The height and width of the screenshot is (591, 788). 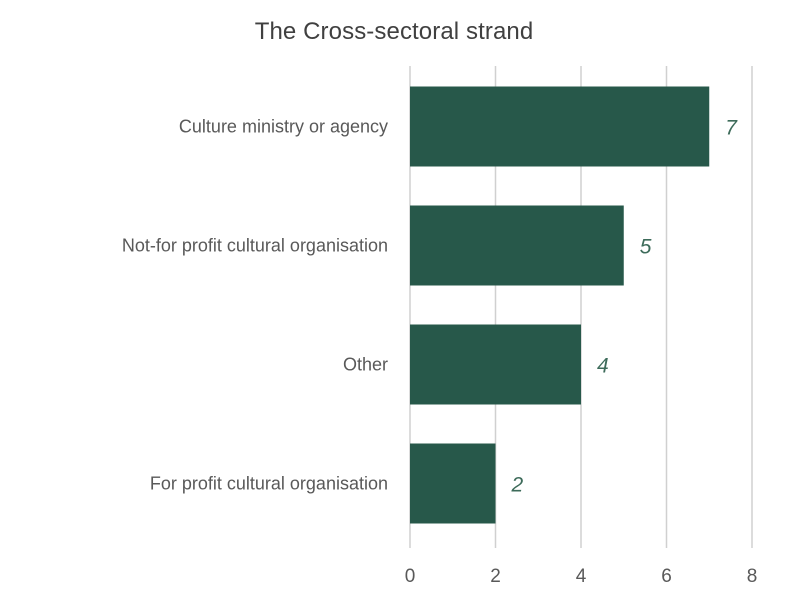 I want to click on x-tick-label-2: 2, so click(x=495, y=576).